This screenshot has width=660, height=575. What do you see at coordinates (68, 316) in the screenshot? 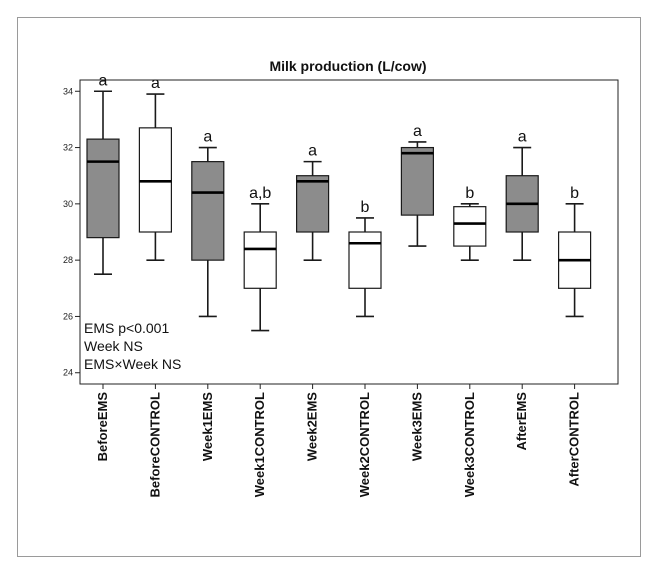
I see `y-tick-label: 26` at bounding box center [68, 316].